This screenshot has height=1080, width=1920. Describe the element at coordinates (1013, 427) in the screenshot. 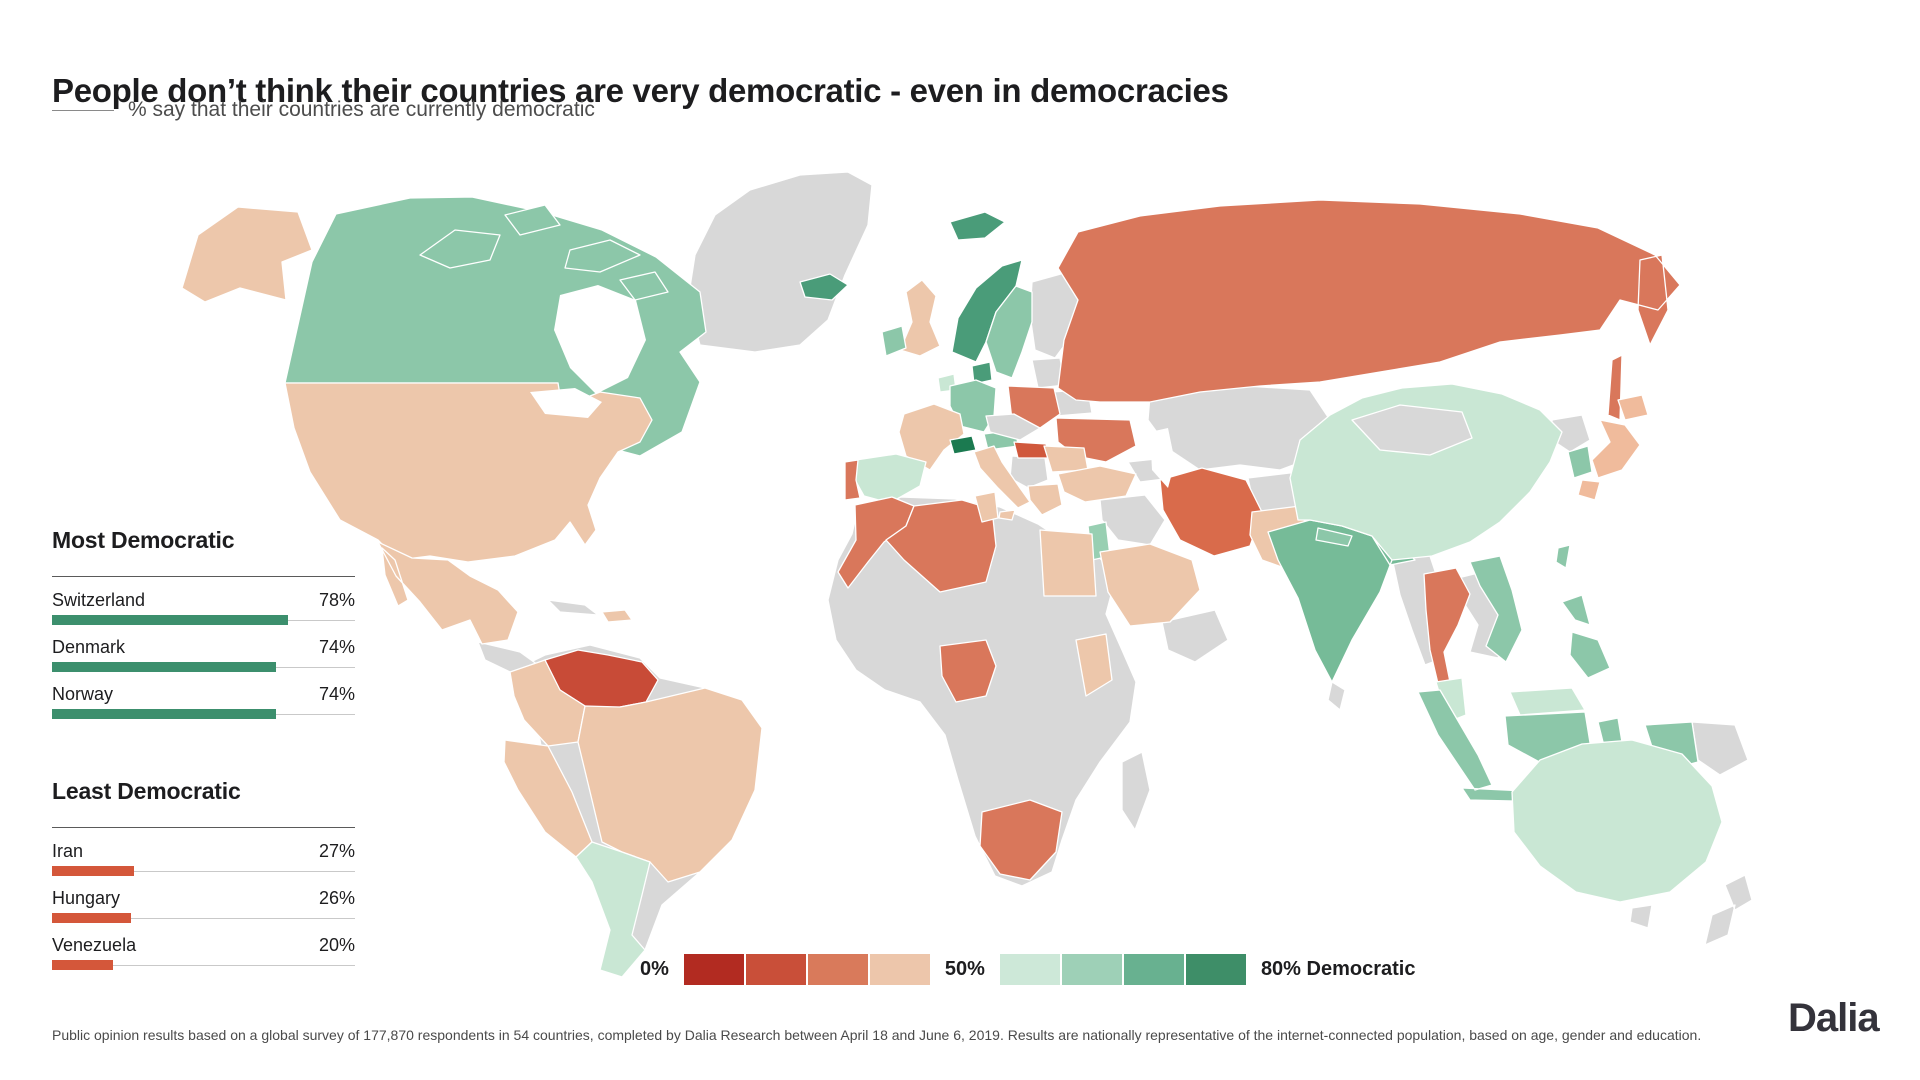

I see `map-region-czech-slovakia` at that location.